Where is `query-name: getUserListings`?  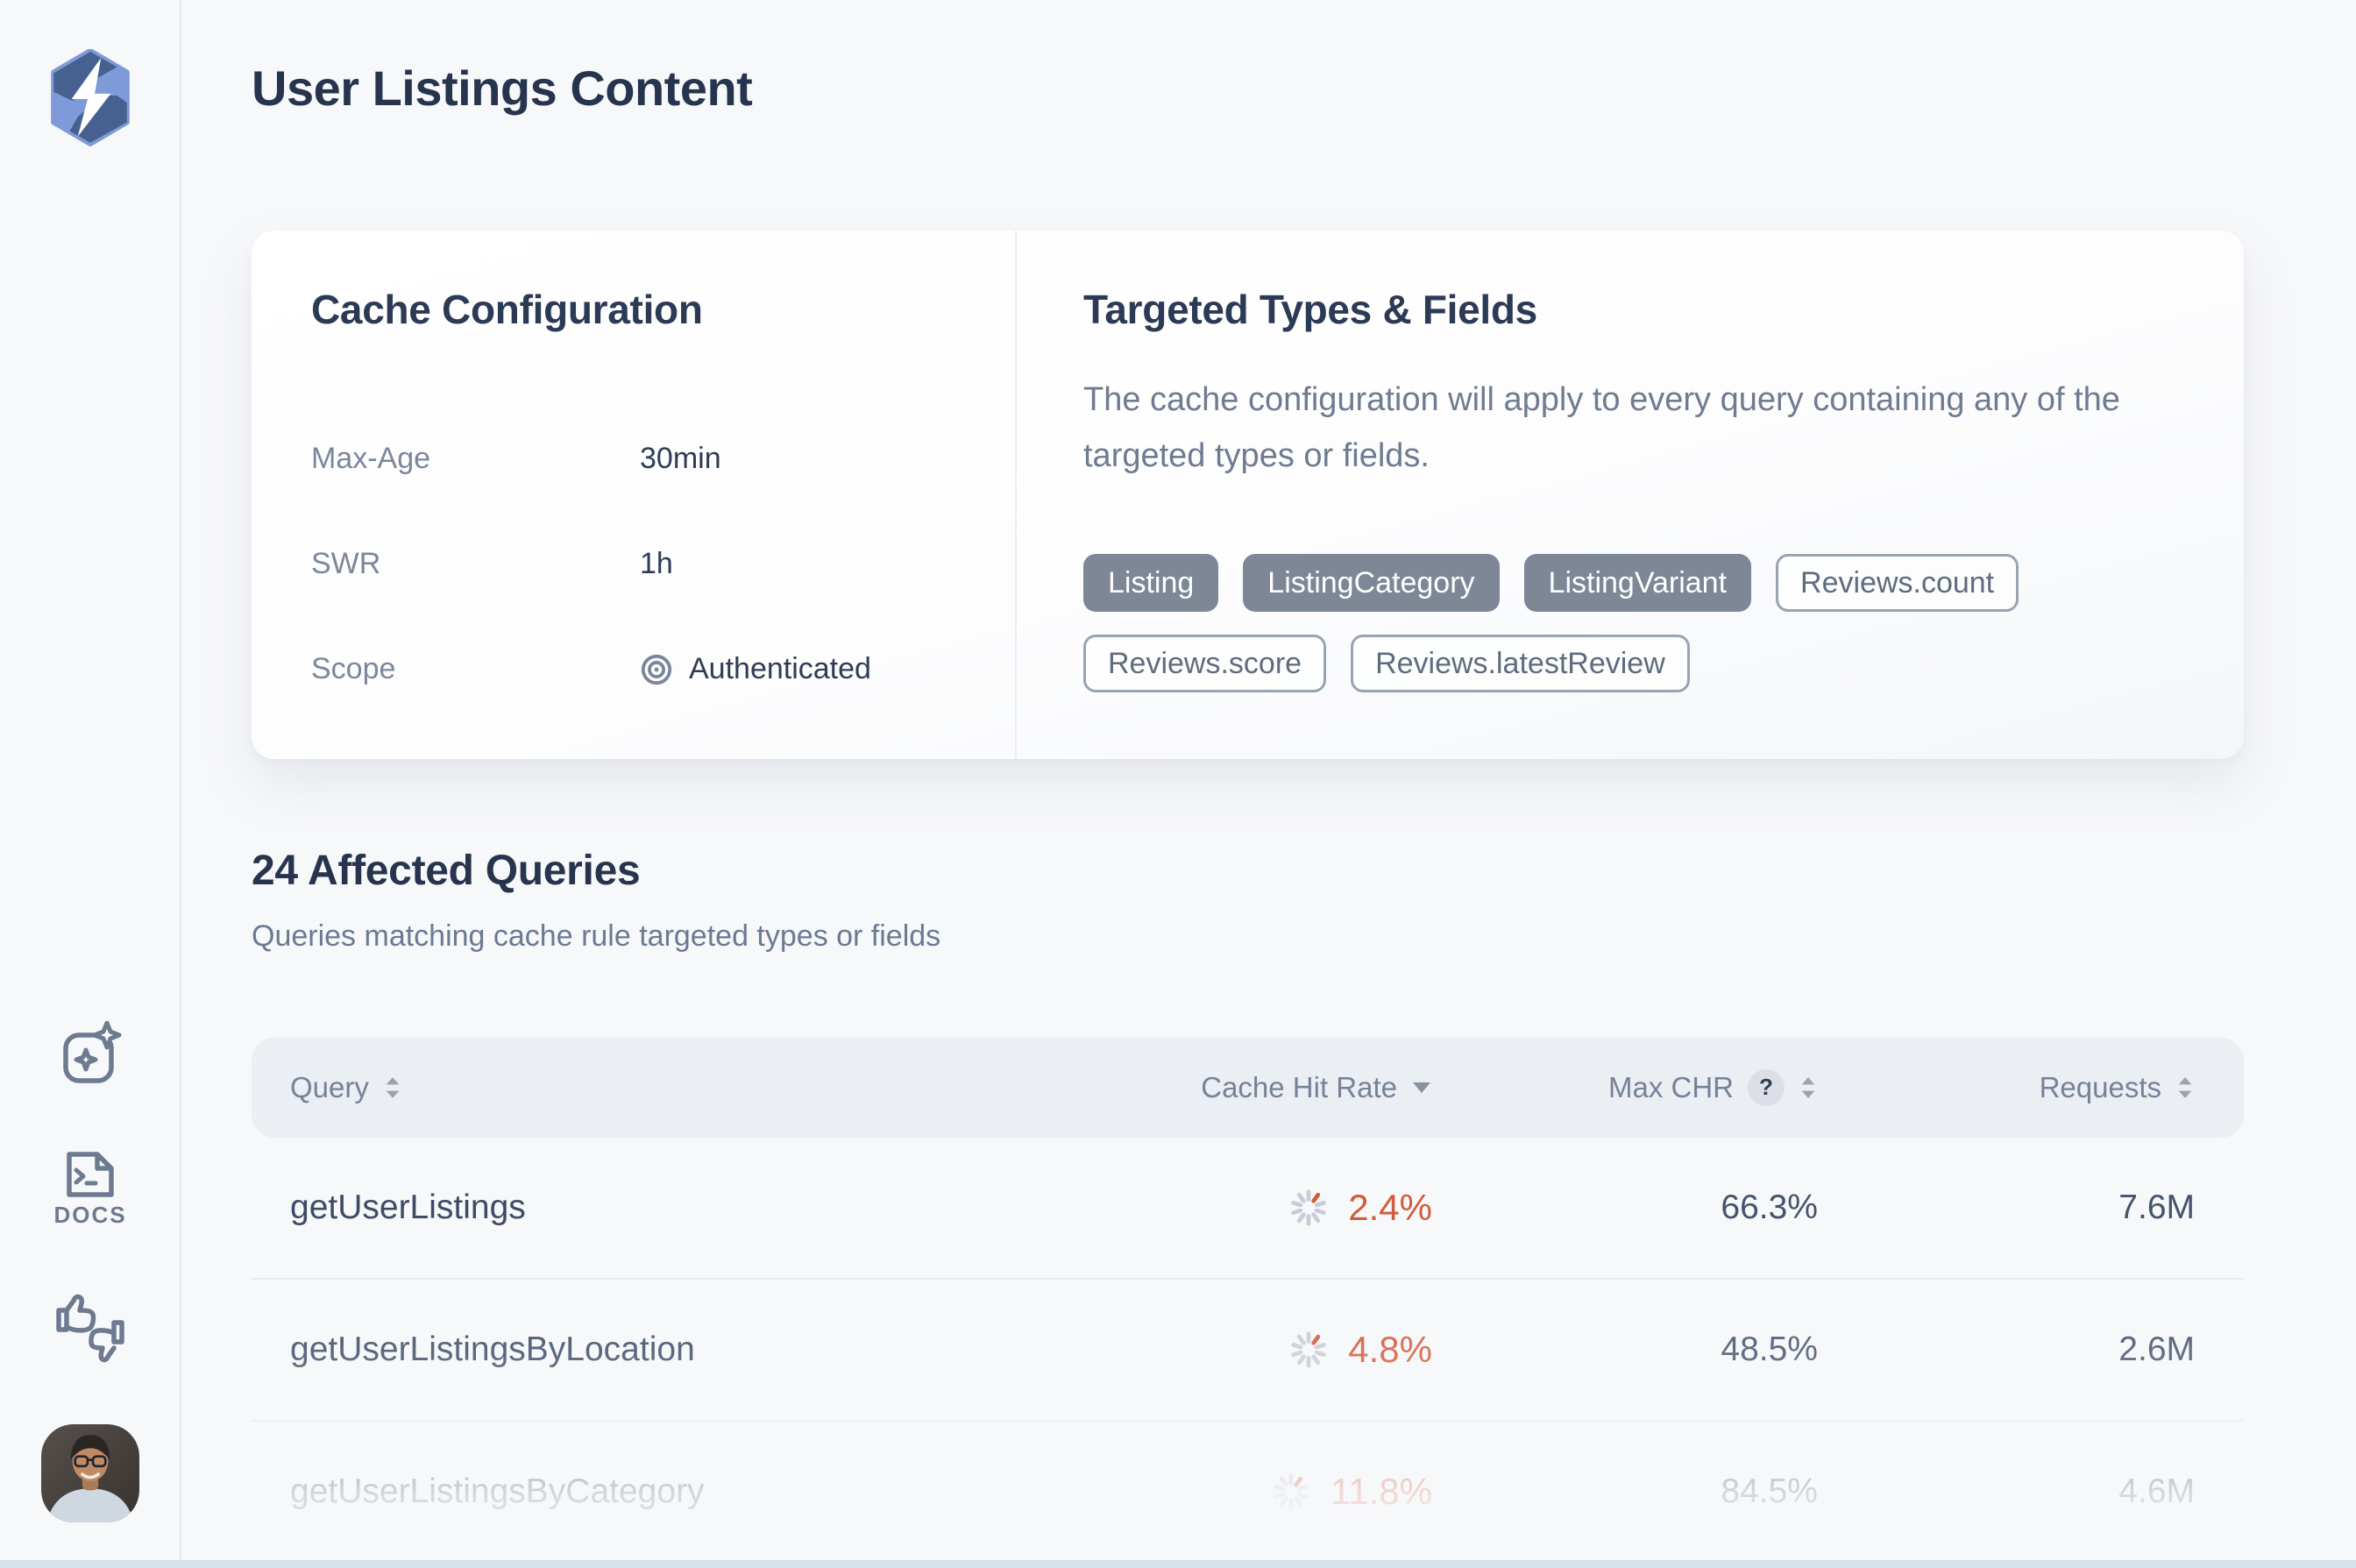
query-name: getUserListings is located at coordinates (408, 1207).